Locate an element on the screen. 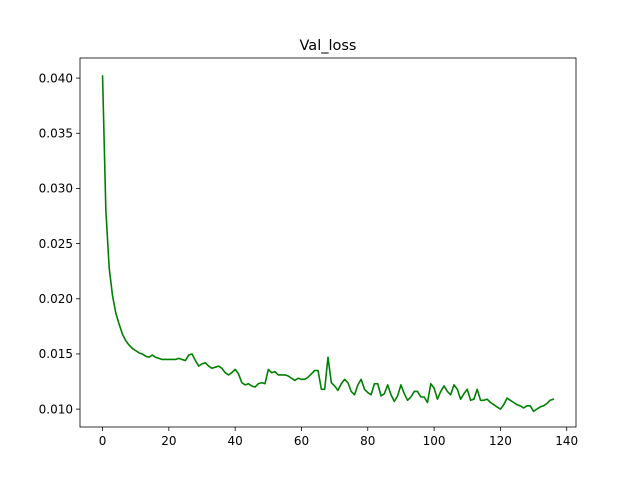 The width and height of the screenshot is (640, 480). x-tick-label: 120 is located at coordinates (500, 441).